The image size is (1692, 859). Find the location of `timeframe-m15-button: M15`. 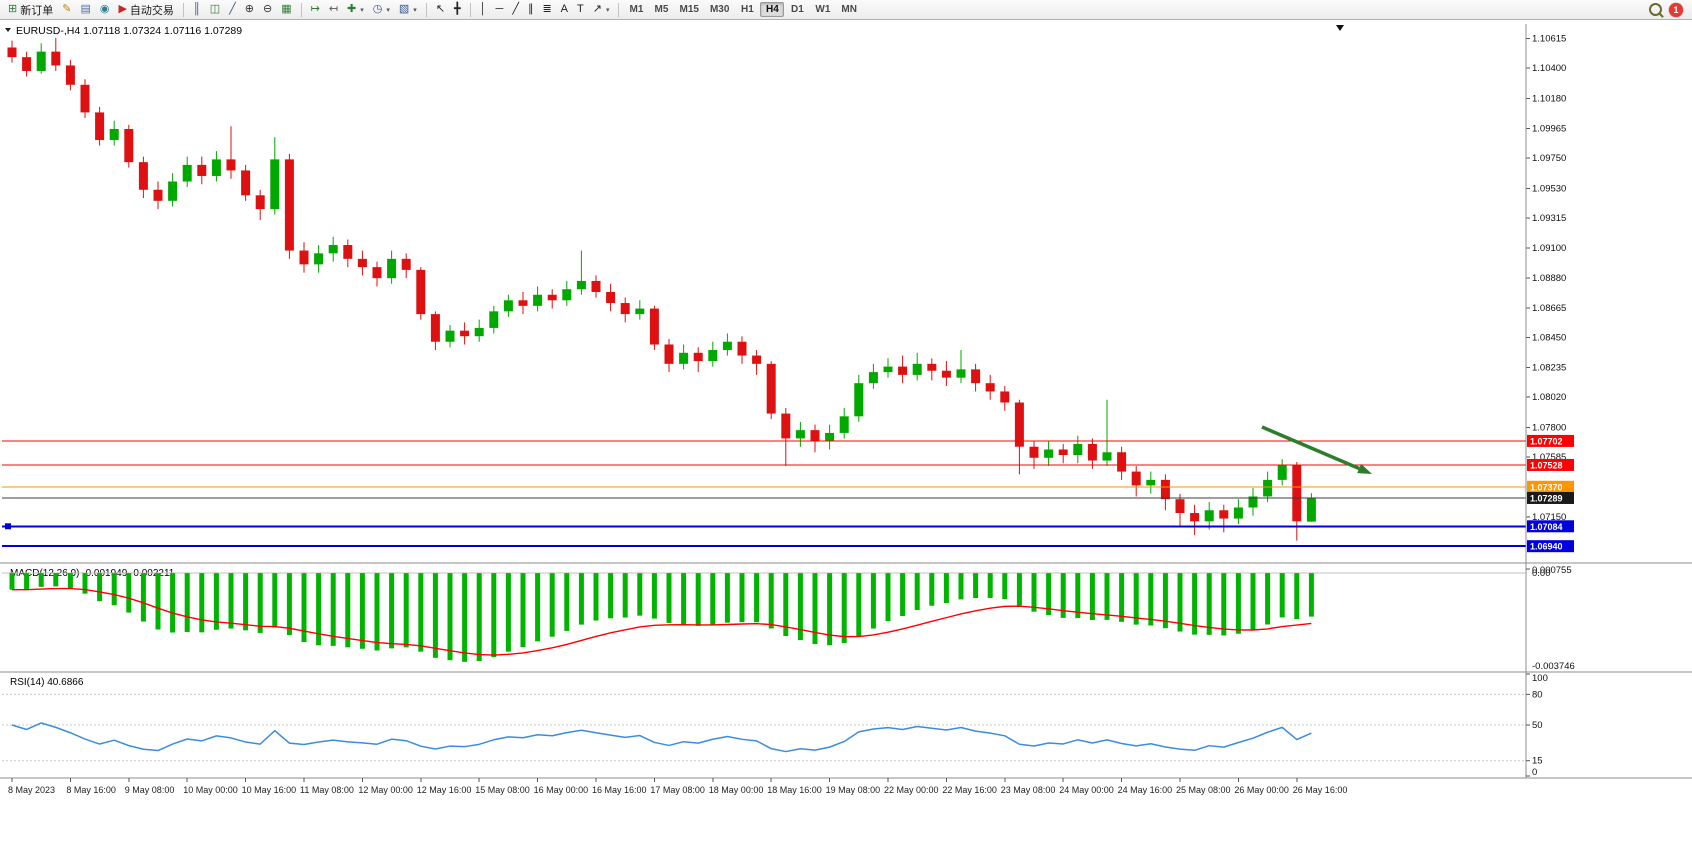

timeframe-m15-button: M15 is located at coordinates (689, 9).